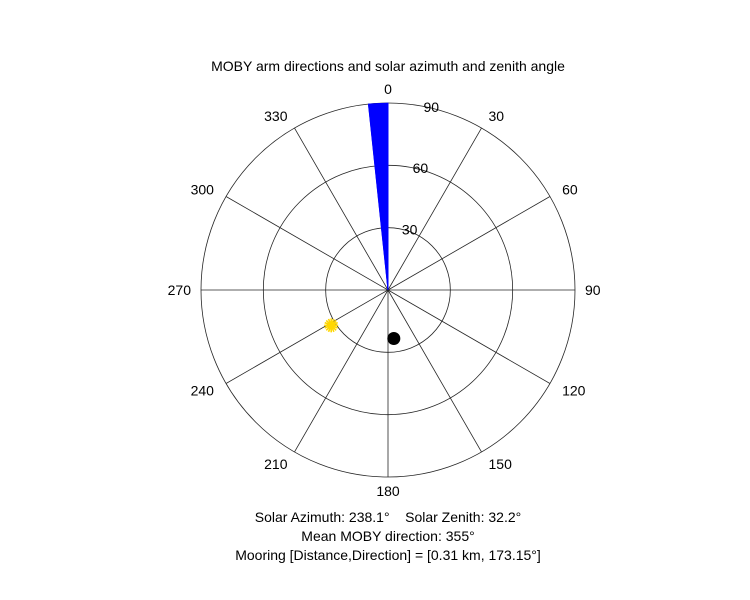  Describe the element at coordinates (331, 325) in the screenshot. I see `sun-marker` at that location.